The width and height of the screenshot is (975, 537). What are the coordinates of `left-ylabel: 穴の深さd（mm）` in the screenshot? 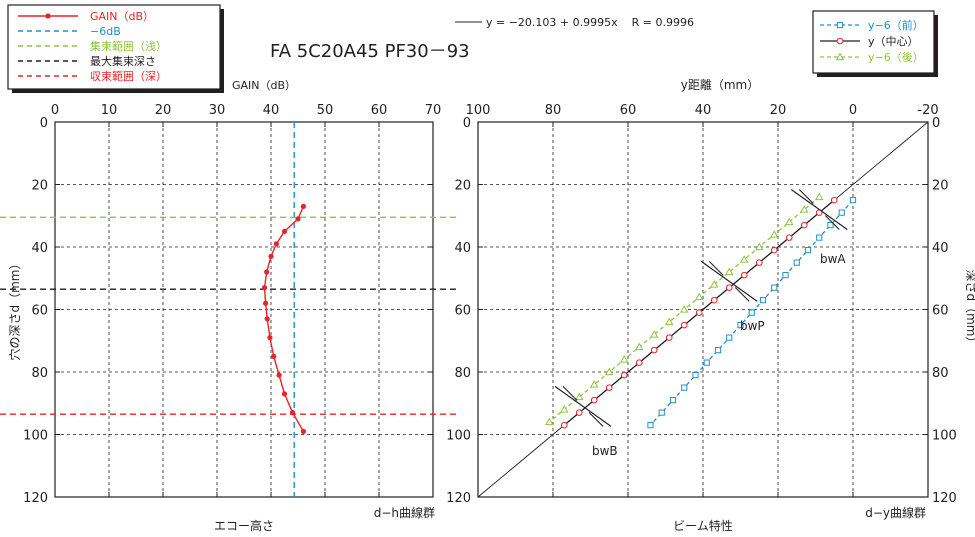 It's located at (14, 309).